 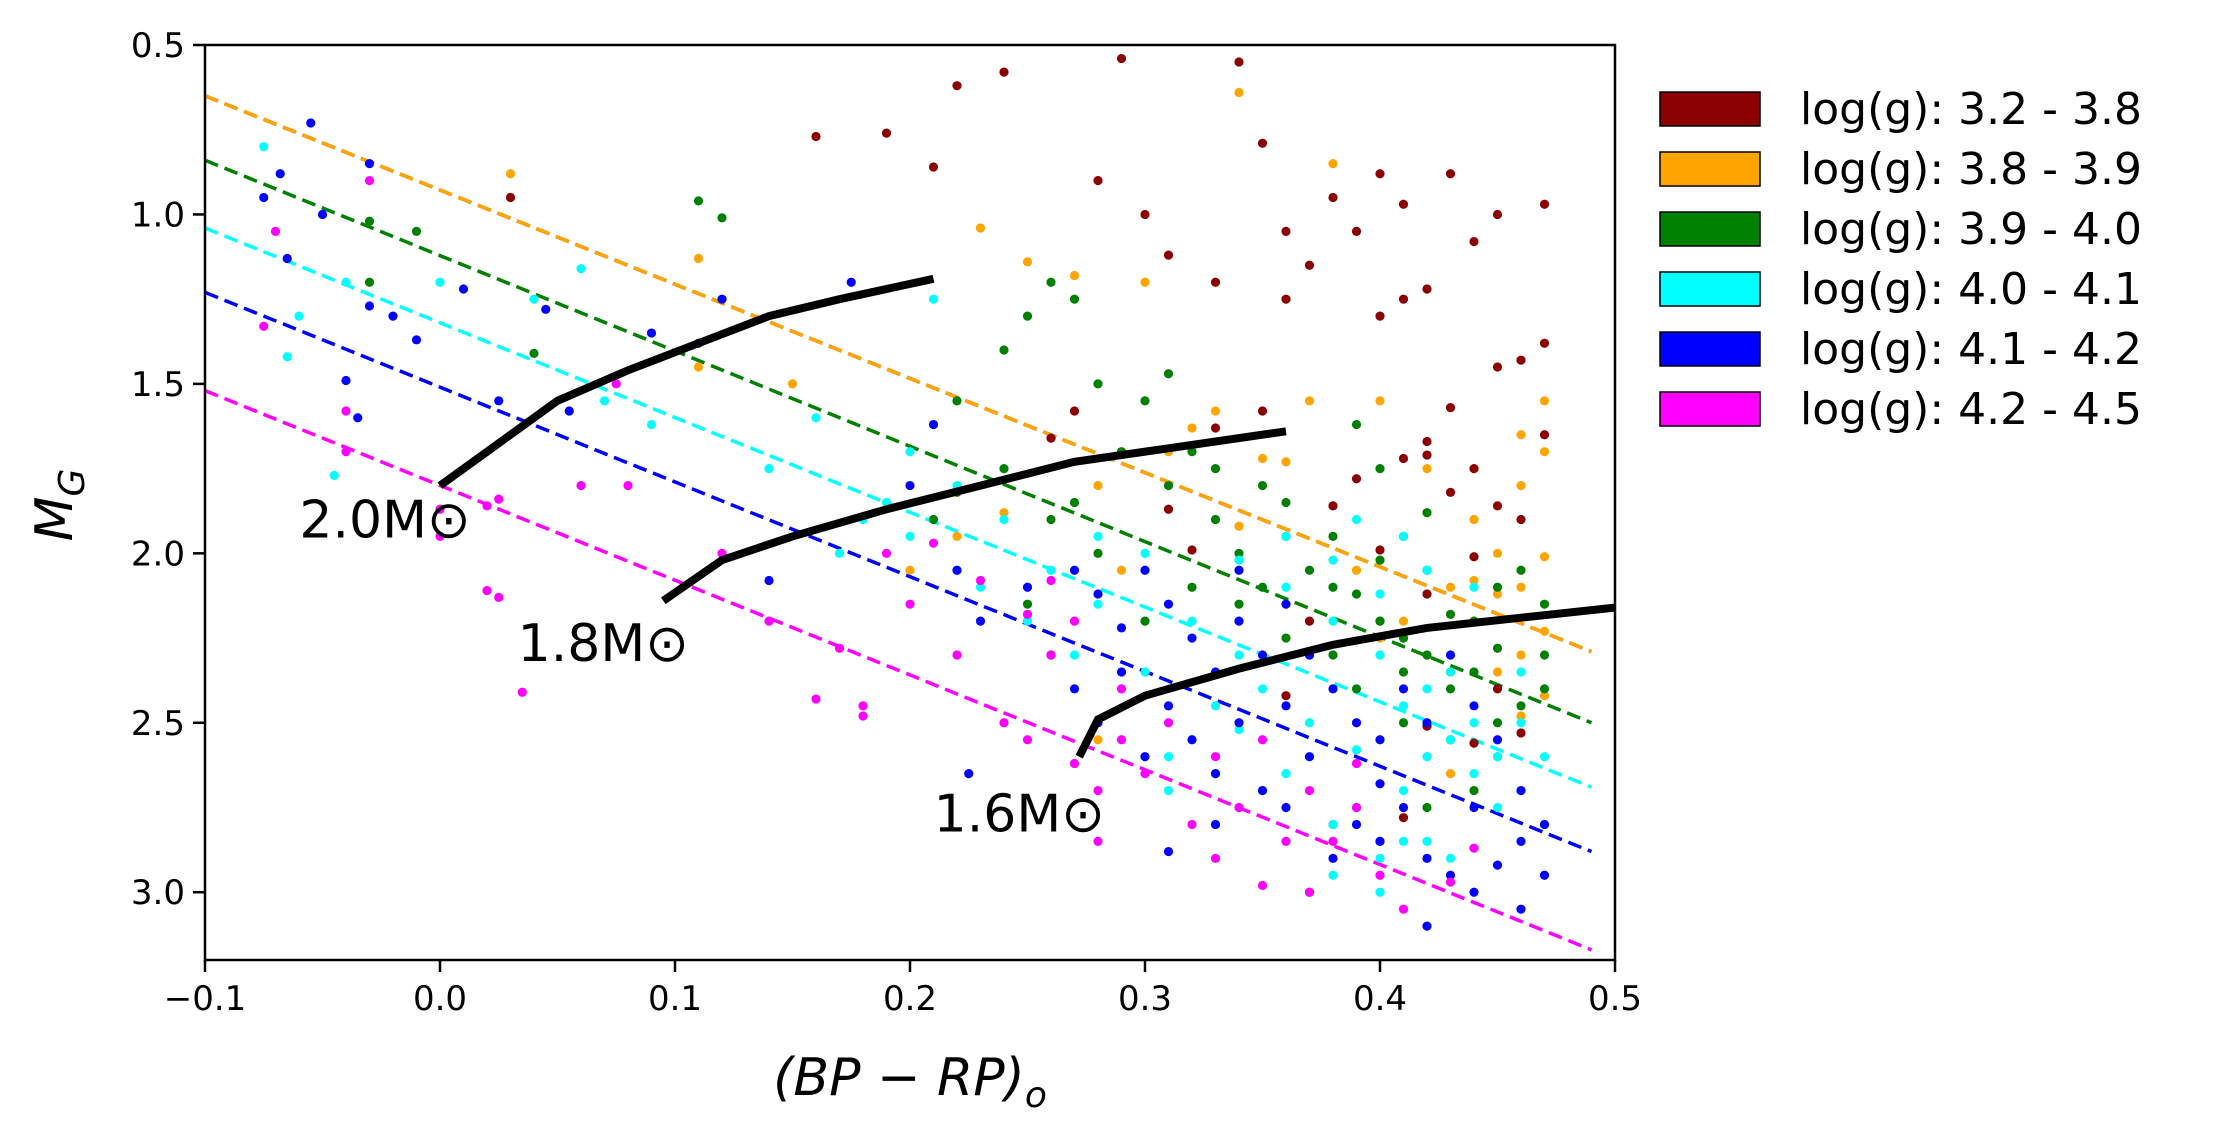 I want to click on y-tick-label: 3.0, so click(x=158, y=893).